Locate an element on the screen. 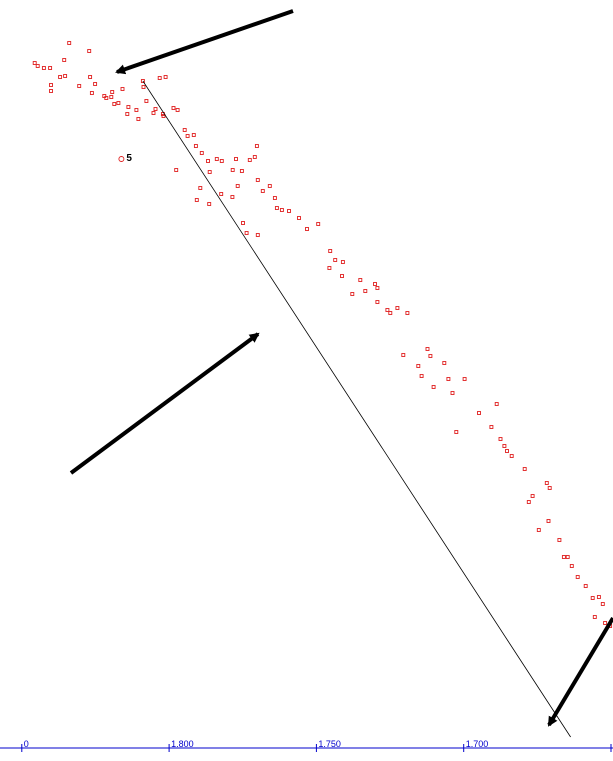 The height and width of the screenshot is (761, 613). x-tick-label: 1.800 is located at coordinates (182, 744).